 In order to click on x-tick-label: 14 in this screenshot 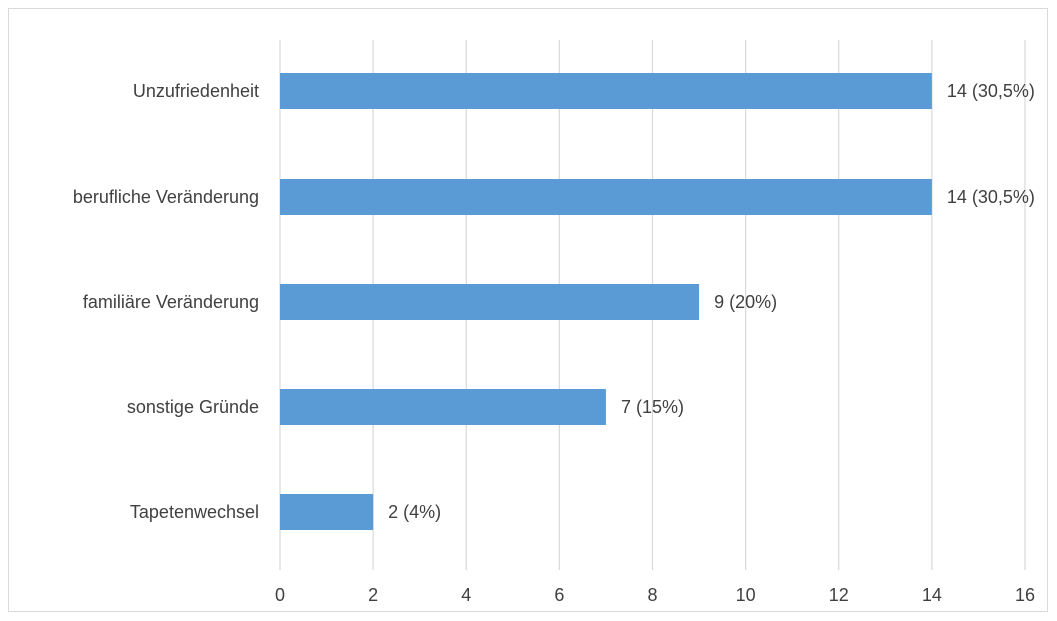, I will do `click(932, 595)`.